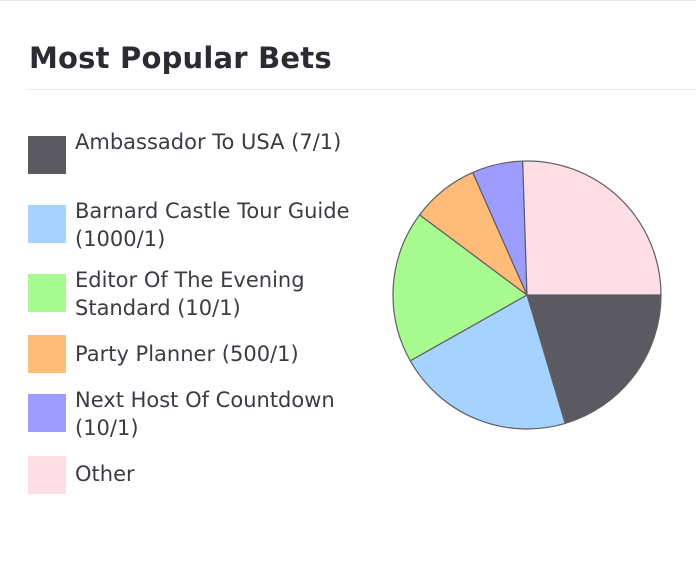 The height and width of the screenshot is (572, 696). Describe the element at coordinates (187, 354) in the screenshot. I see `legend-label: Party Planner (500/1)` at that location.